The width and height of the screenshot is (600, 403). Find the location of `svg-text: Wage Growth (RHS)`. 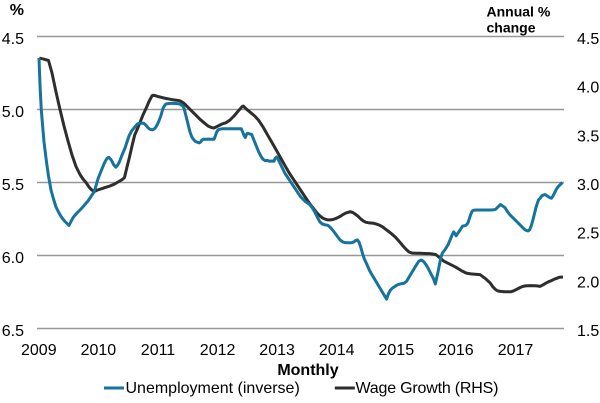

svg-text: Wage Growth (RHS) is located at coordinates (427, 388).